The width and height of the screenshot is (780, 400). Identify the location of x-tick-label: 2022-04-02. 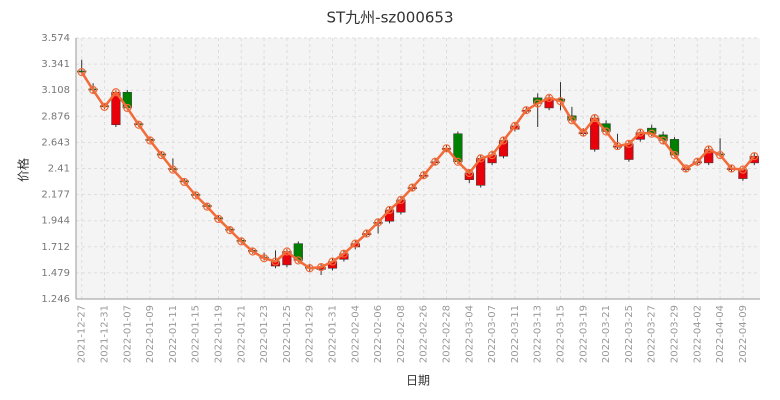
(697, 334).